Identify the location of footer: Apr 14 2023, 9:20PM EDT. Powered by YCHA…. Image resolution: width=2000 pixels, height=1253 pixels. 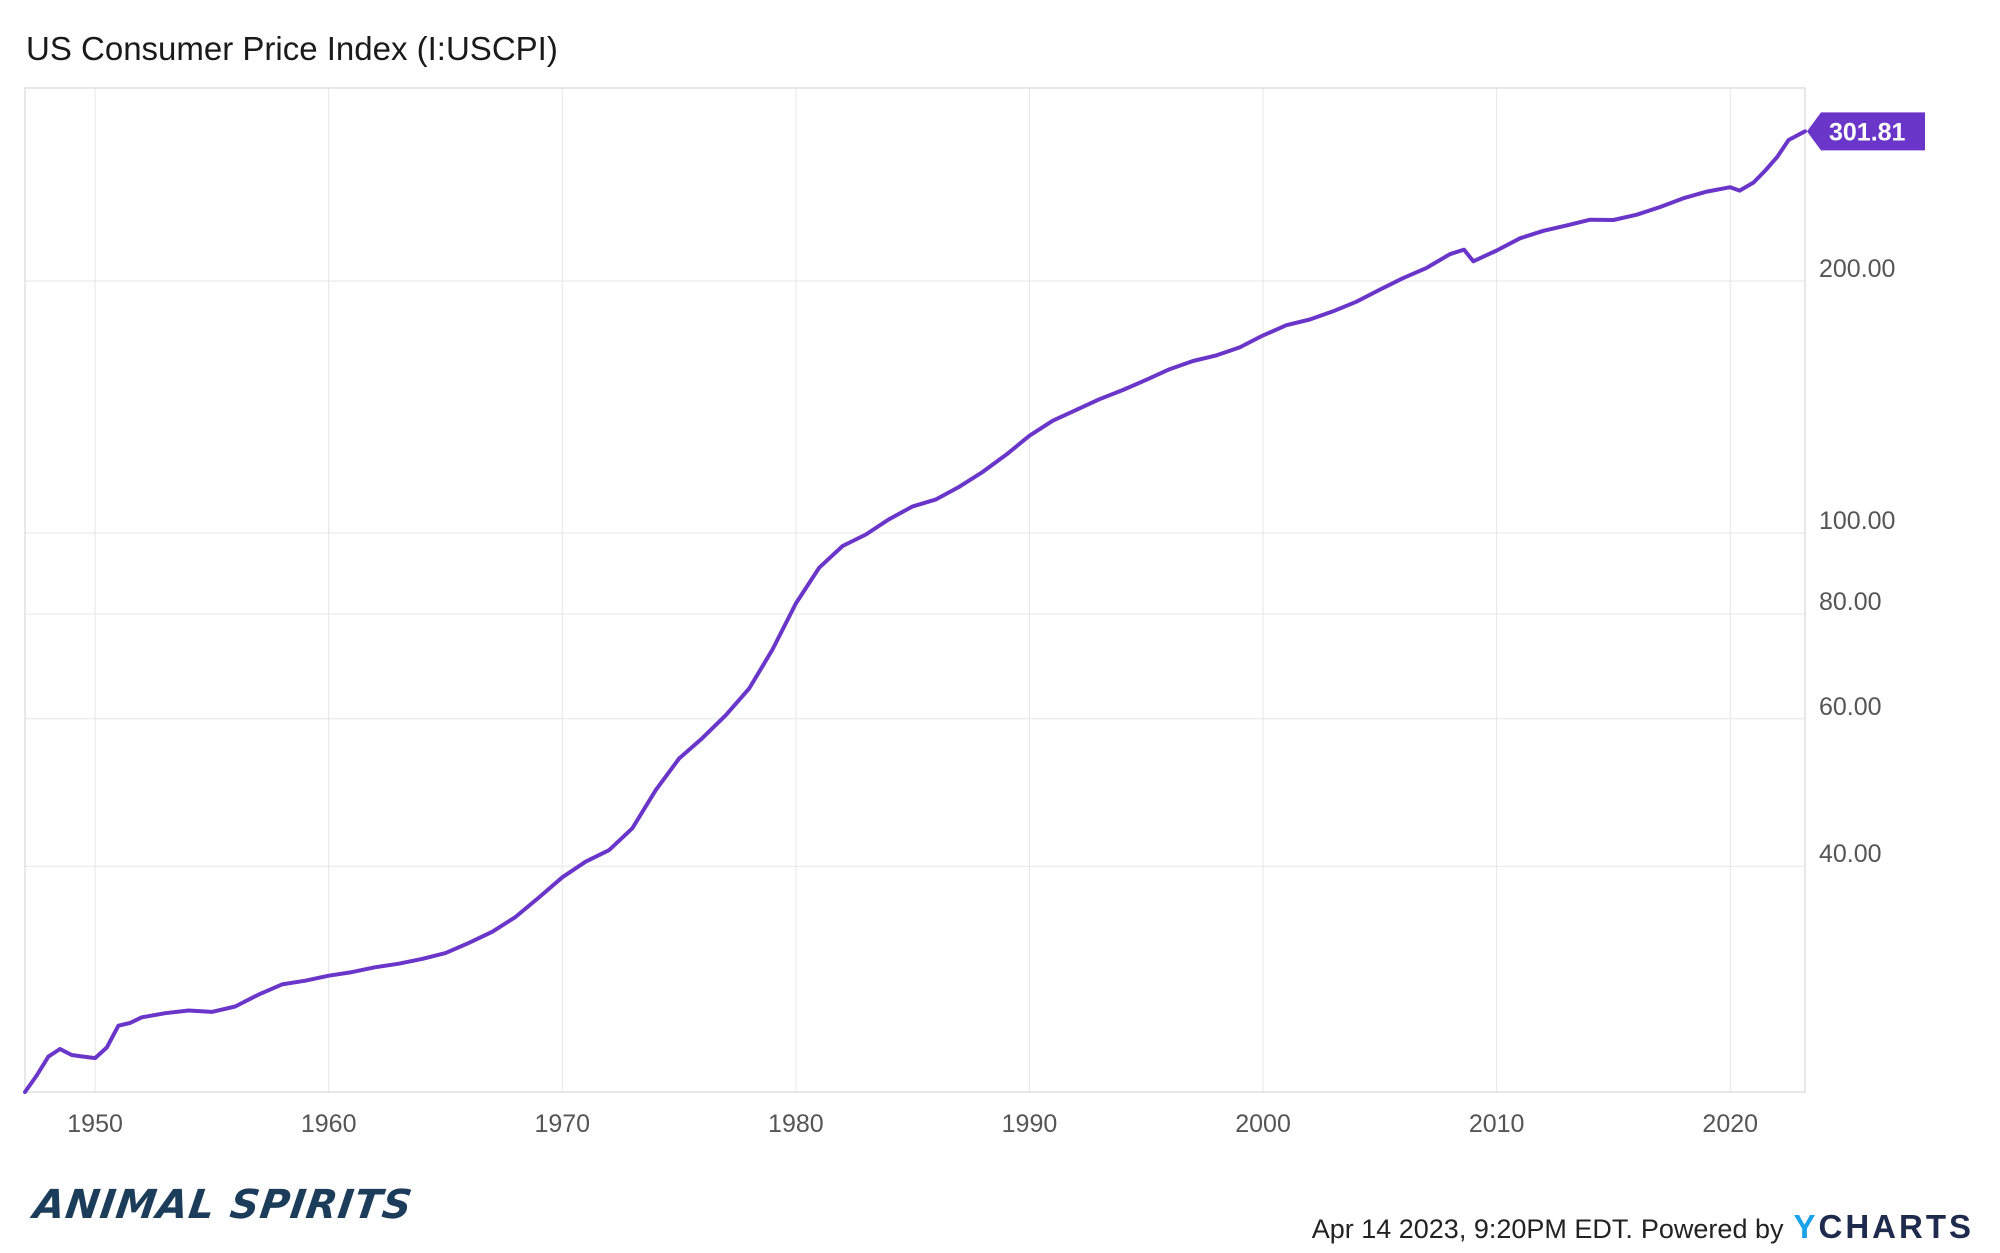
(1643, 1227).